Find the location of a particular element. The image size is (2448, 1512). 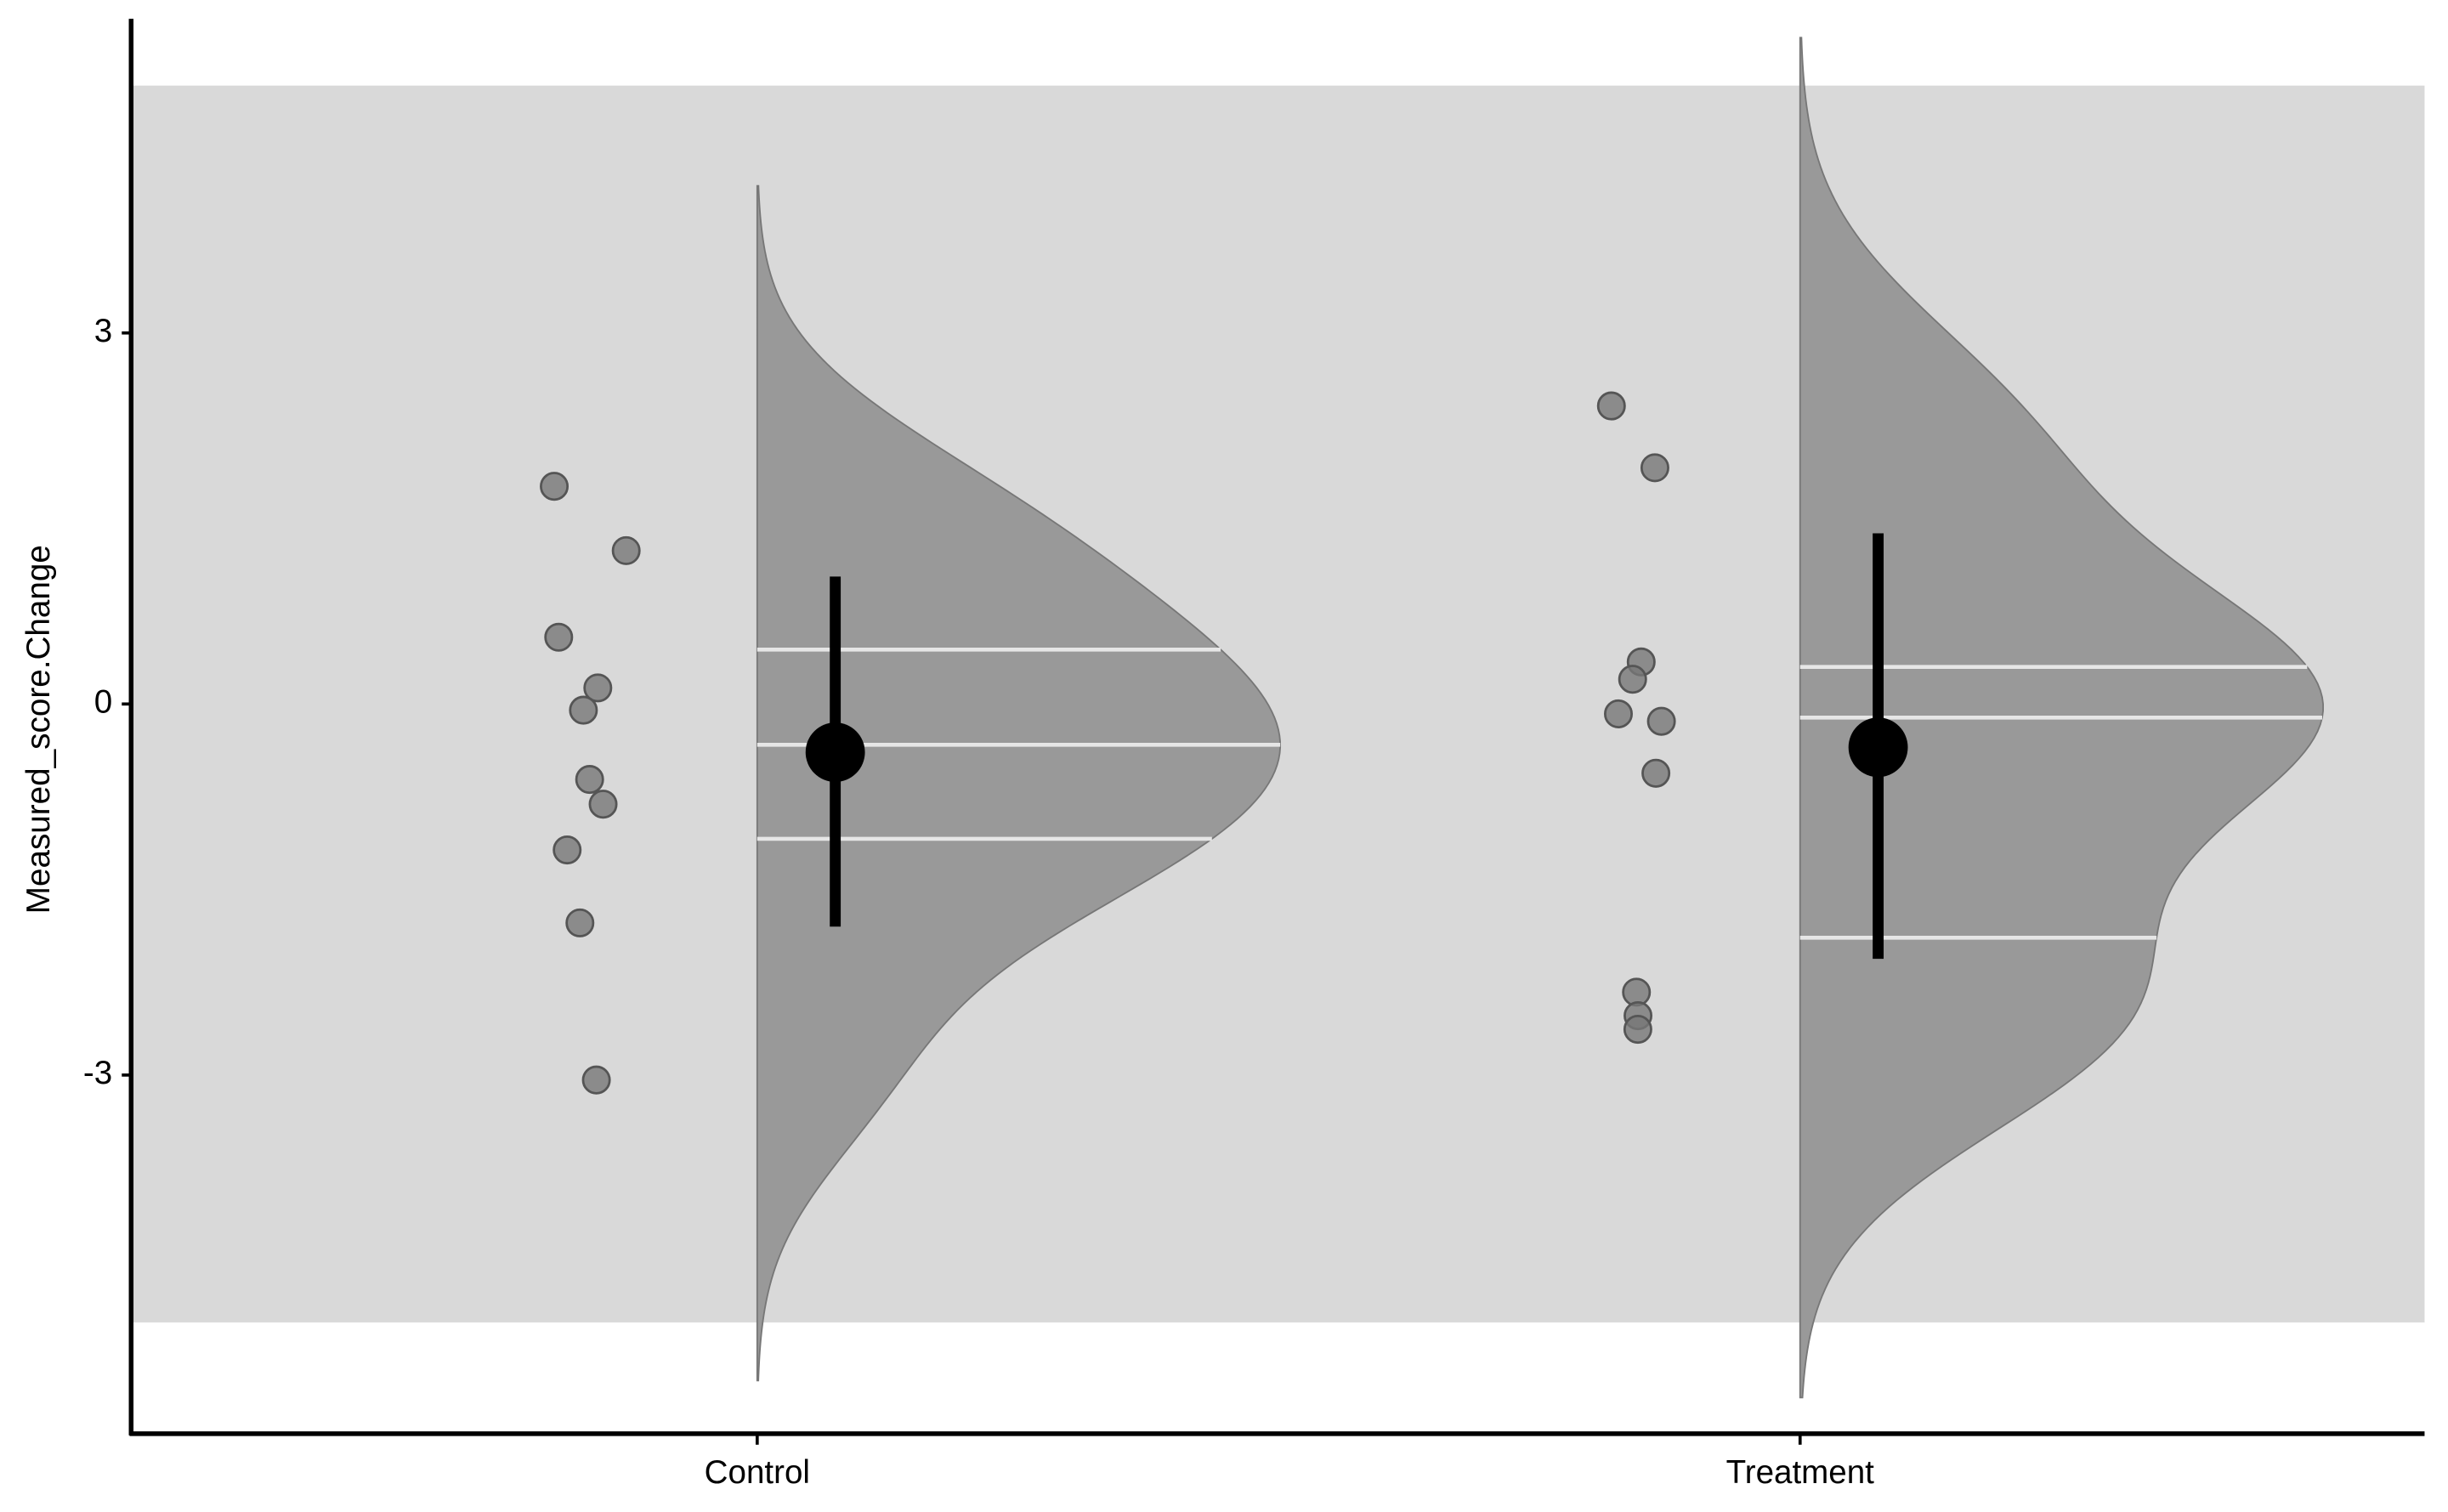

y-tick-label: 0 is located at coordinates (103, 701).